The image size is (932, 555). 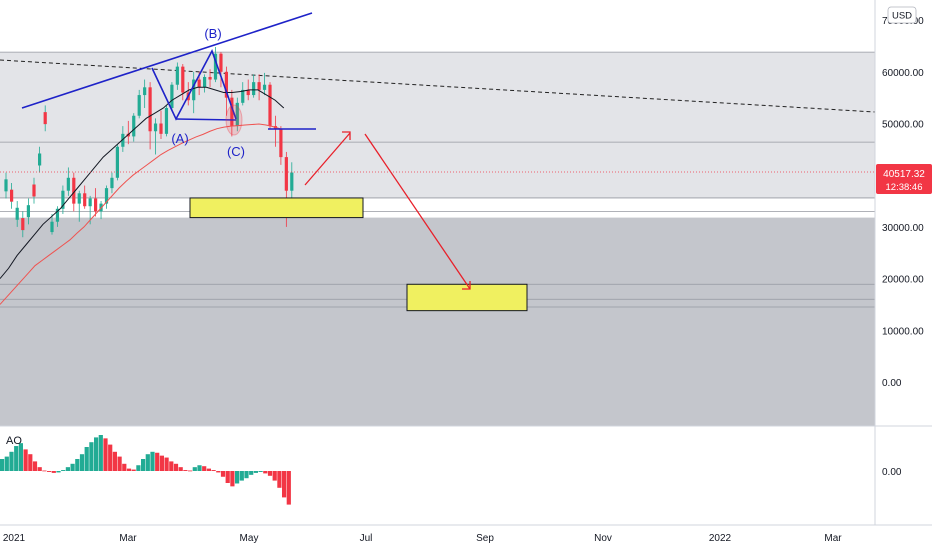 What do you see at coordinates (903, 228) in the screenshot?
I see `y-tick-label: 30000.00` at bounding box center [903, 228].